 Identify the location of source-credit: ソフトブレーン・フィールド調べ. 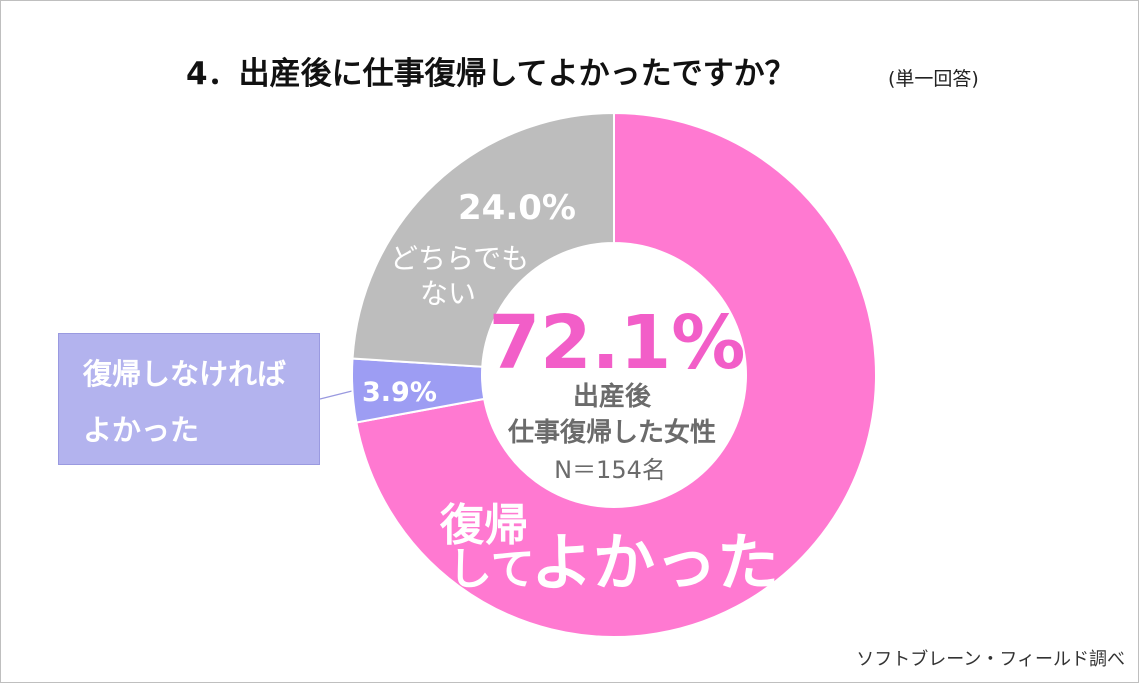
(990, 659).